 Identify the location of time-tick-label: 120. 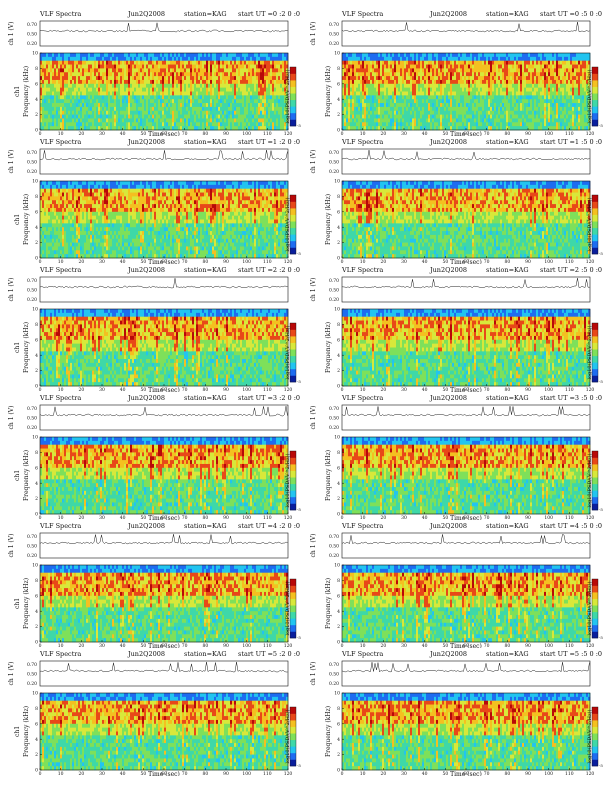
(288, 133).